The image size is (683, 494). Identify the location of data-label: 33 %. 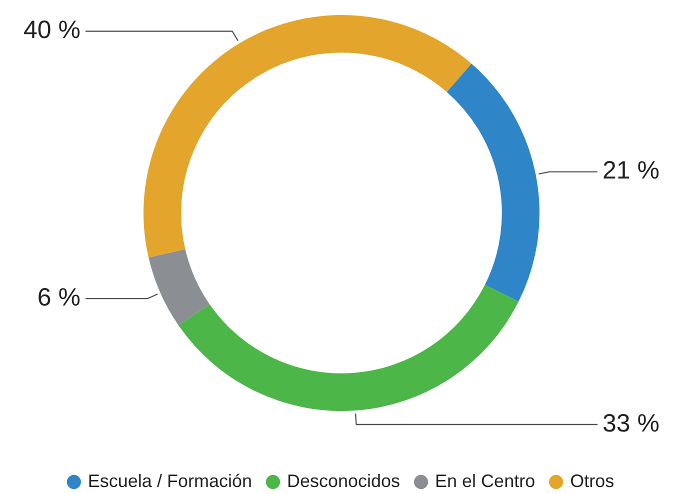
(631, 423).